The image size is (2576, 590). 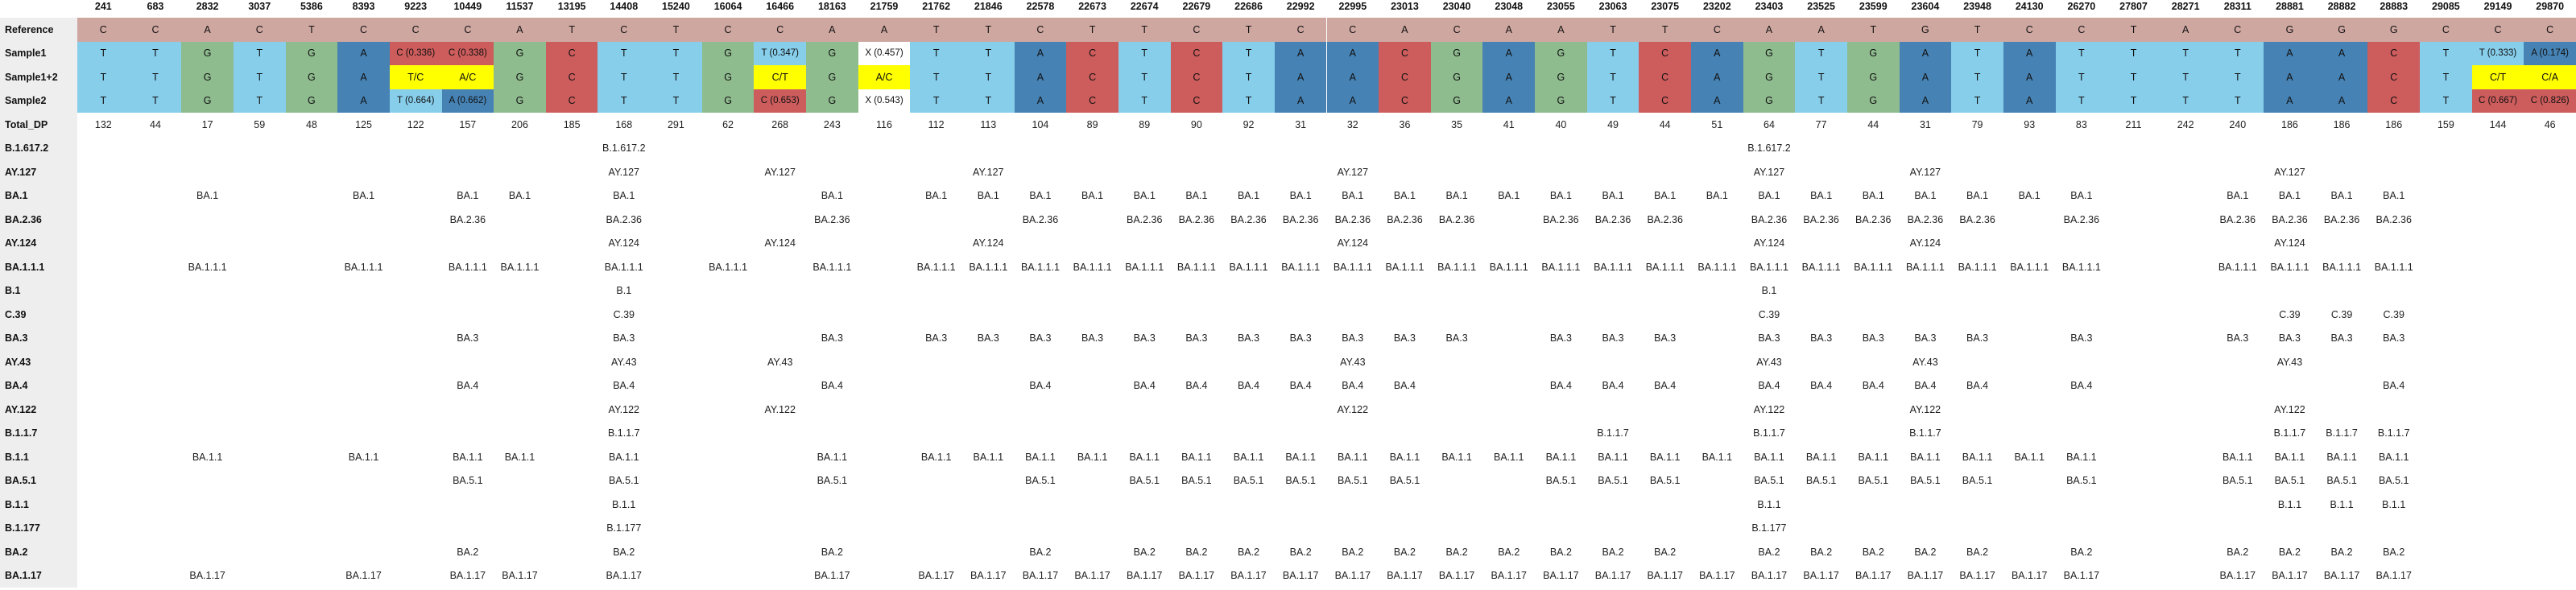 I want to click on total-dp-cell: 242, so click(x=2185, y=124).